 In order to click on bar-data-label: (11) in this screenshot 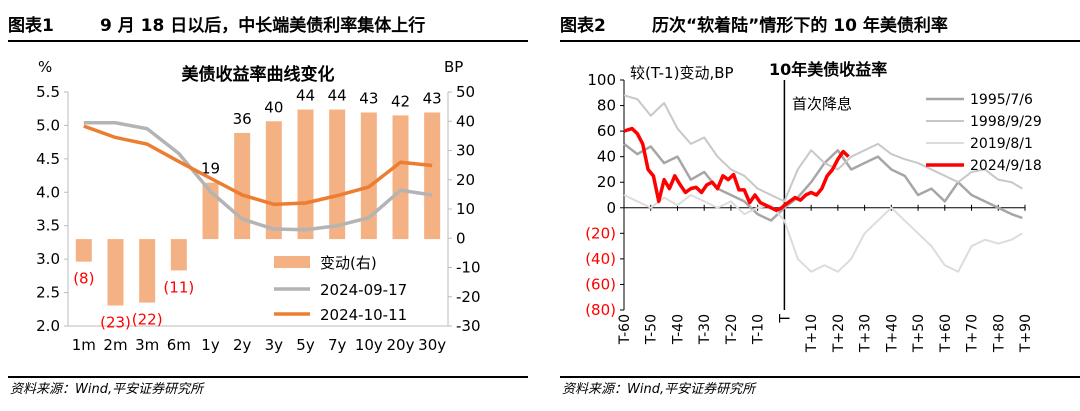, I will do `click(178, 287)`.